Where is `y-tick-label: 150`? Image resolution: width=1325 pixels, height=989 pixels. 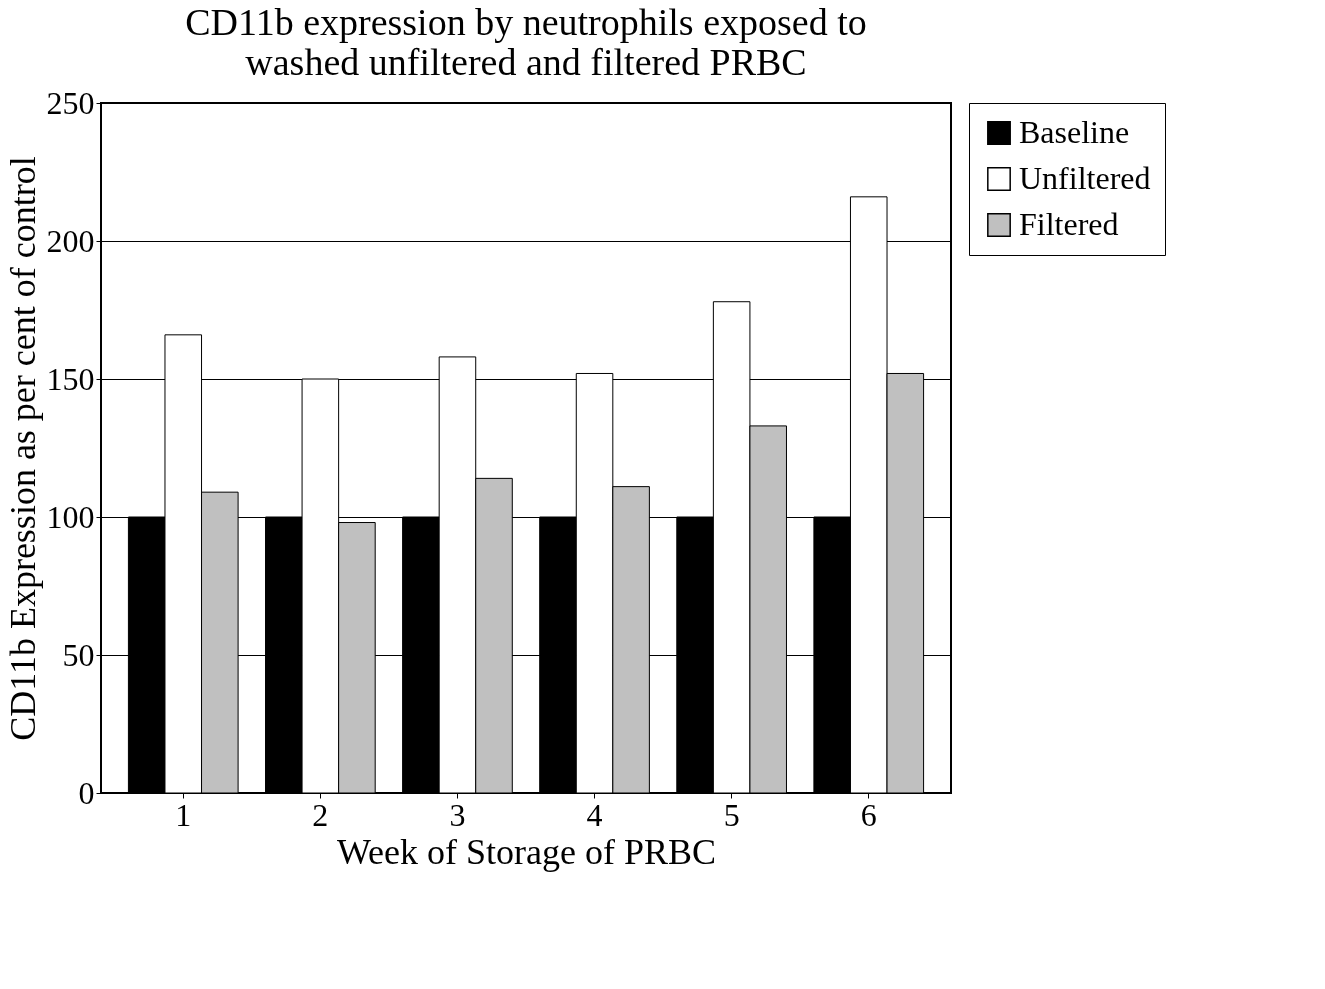
y-tick-label: 150 is located at coordinates (70, 378).